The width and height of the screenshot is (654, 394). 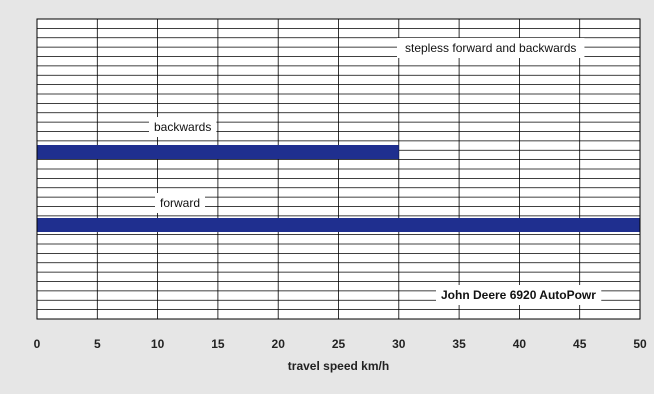 What do you see at coordinates (37, 344) in the screenshot?
I see `x-tick-label: 0` at bounding box center [37, 344].